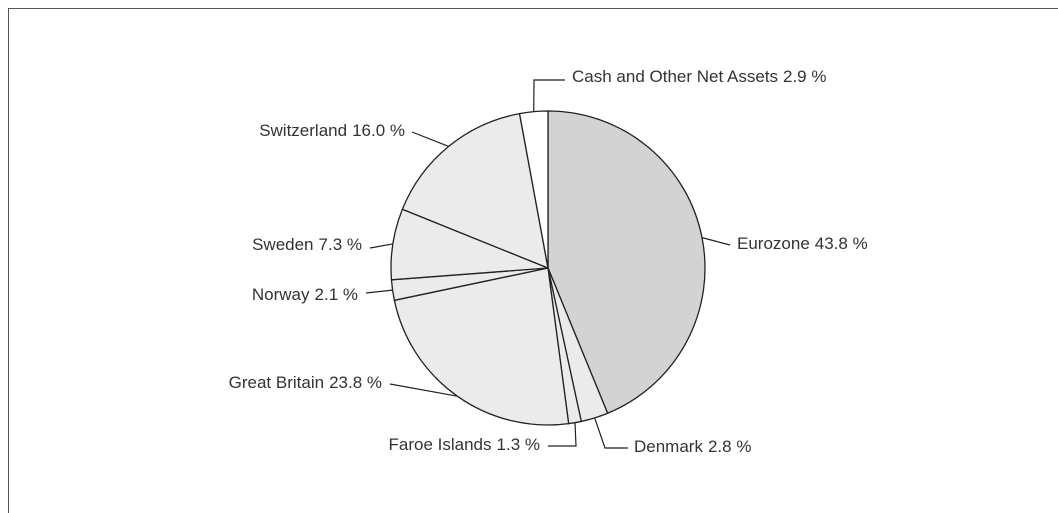  I want to click on slice-value: 2.8 %, so click(729, 446).